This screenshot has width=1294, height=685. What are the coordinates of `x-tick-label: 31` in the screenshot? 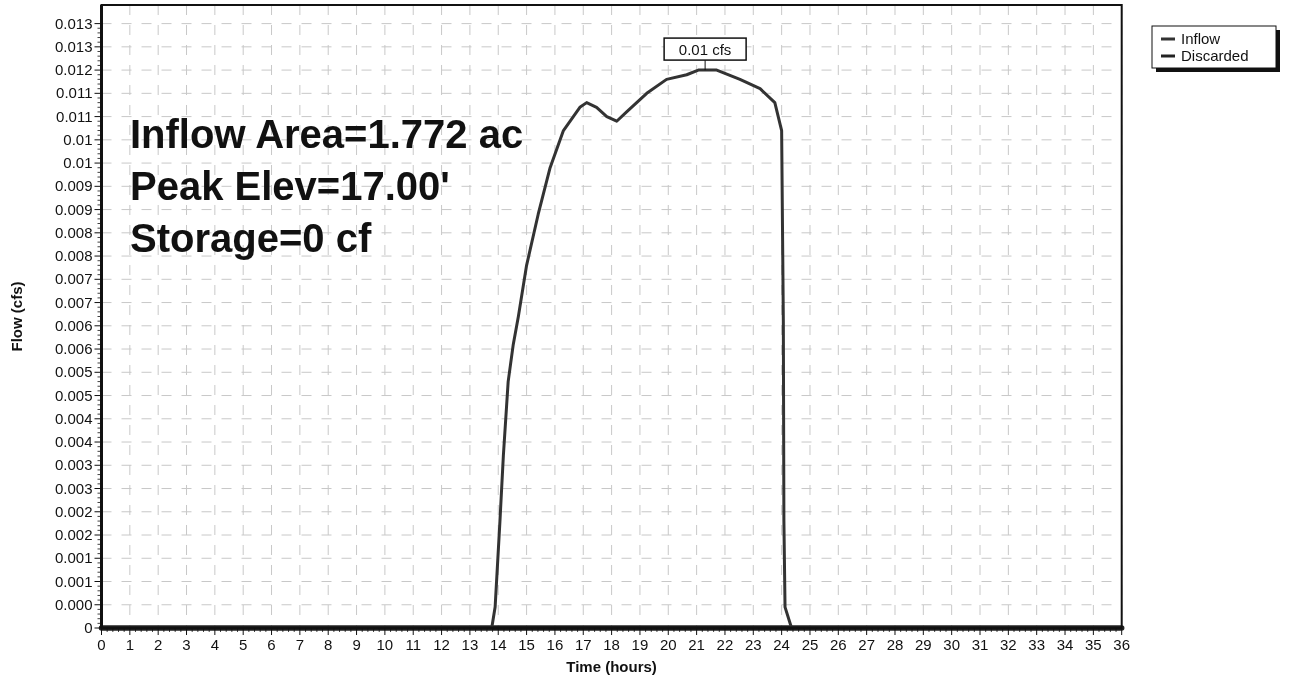 It's located at (980, 644).